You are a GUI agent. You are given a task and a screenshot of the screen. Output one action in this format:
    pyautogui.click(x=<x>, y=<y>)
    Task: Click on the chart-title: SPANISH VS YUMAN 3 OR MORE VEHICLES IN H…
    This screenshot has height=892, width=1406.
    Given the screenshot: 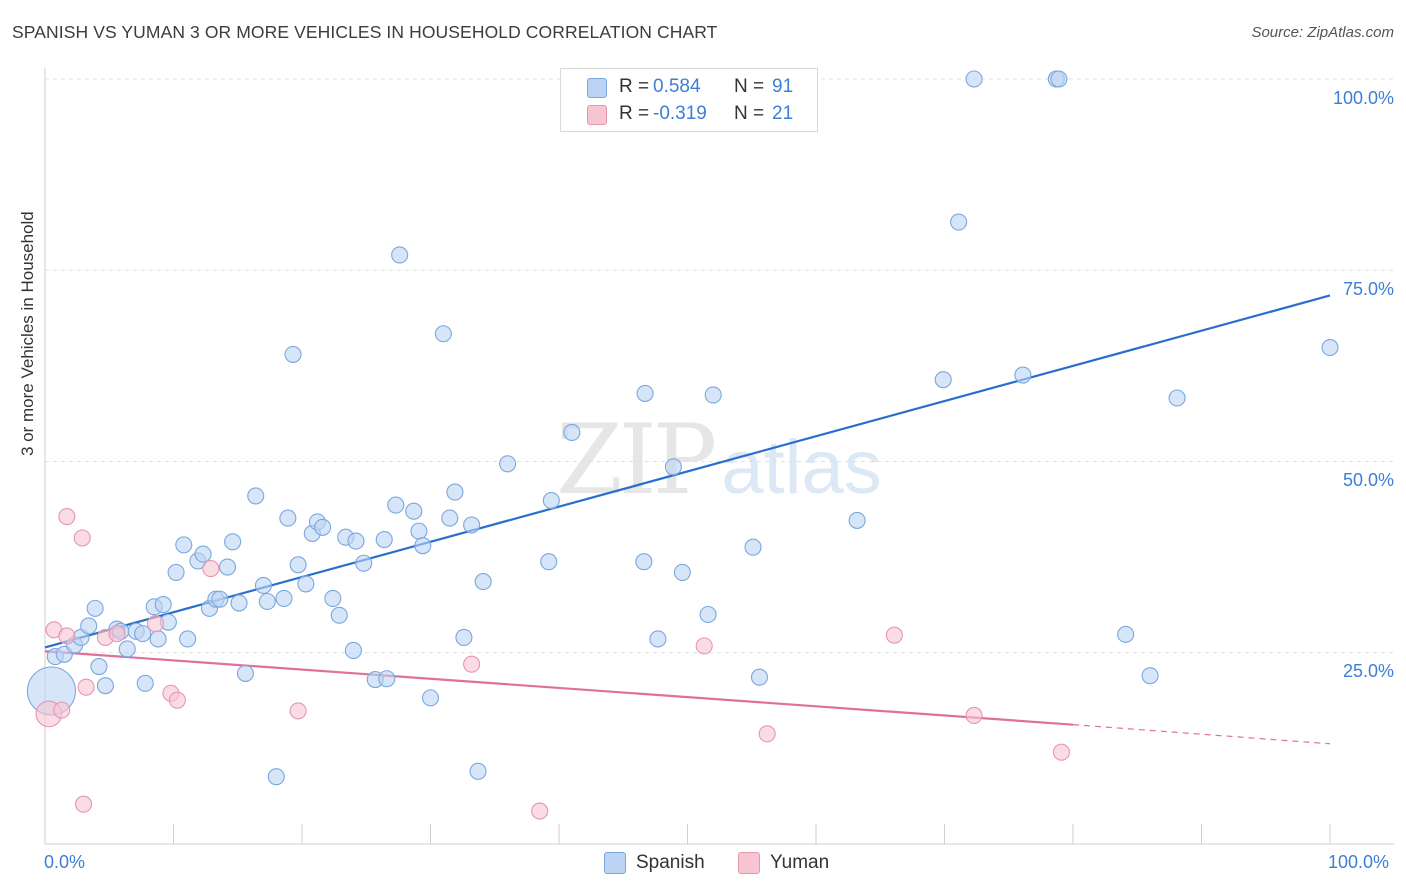 What is the action you would take?
    pyautogui.click(x=365, y=32)
    